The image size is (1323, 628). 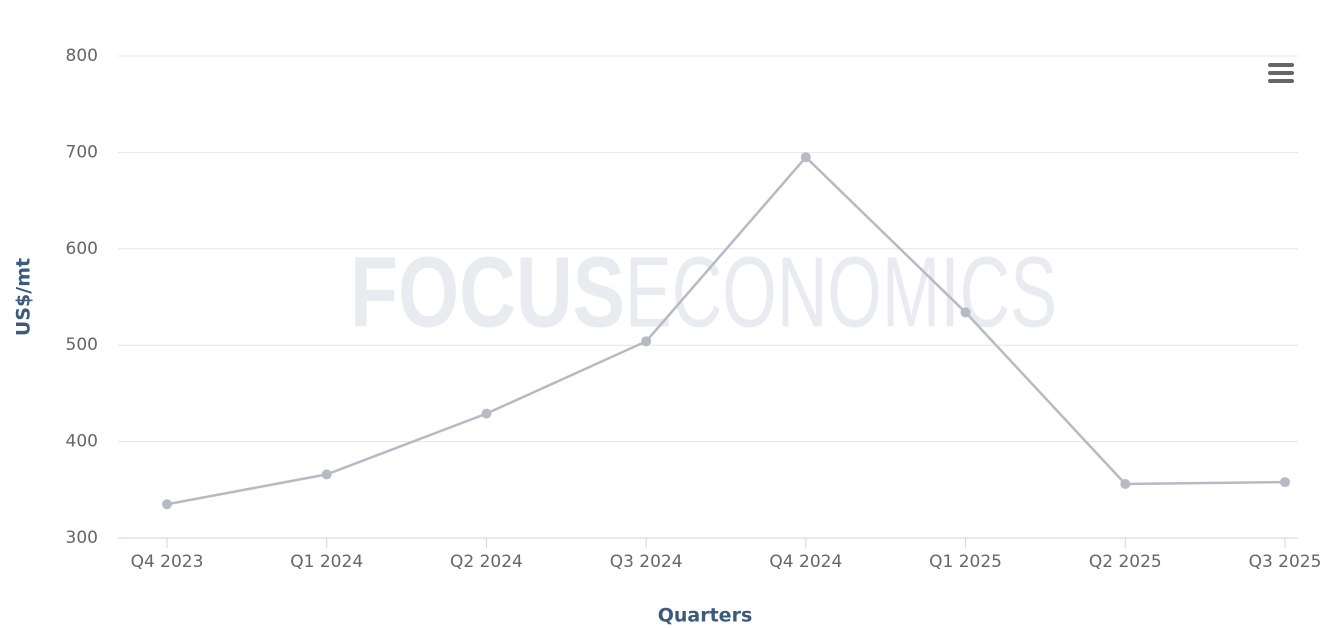 What do you see at coordinates (24, 297) in the screenshot?
I see `y-axis-title: US$/mt` at bounding box center [24, 297].